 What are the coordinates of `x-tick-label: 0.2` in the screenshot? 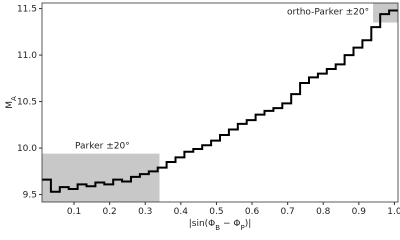 It's located at (109, 212).